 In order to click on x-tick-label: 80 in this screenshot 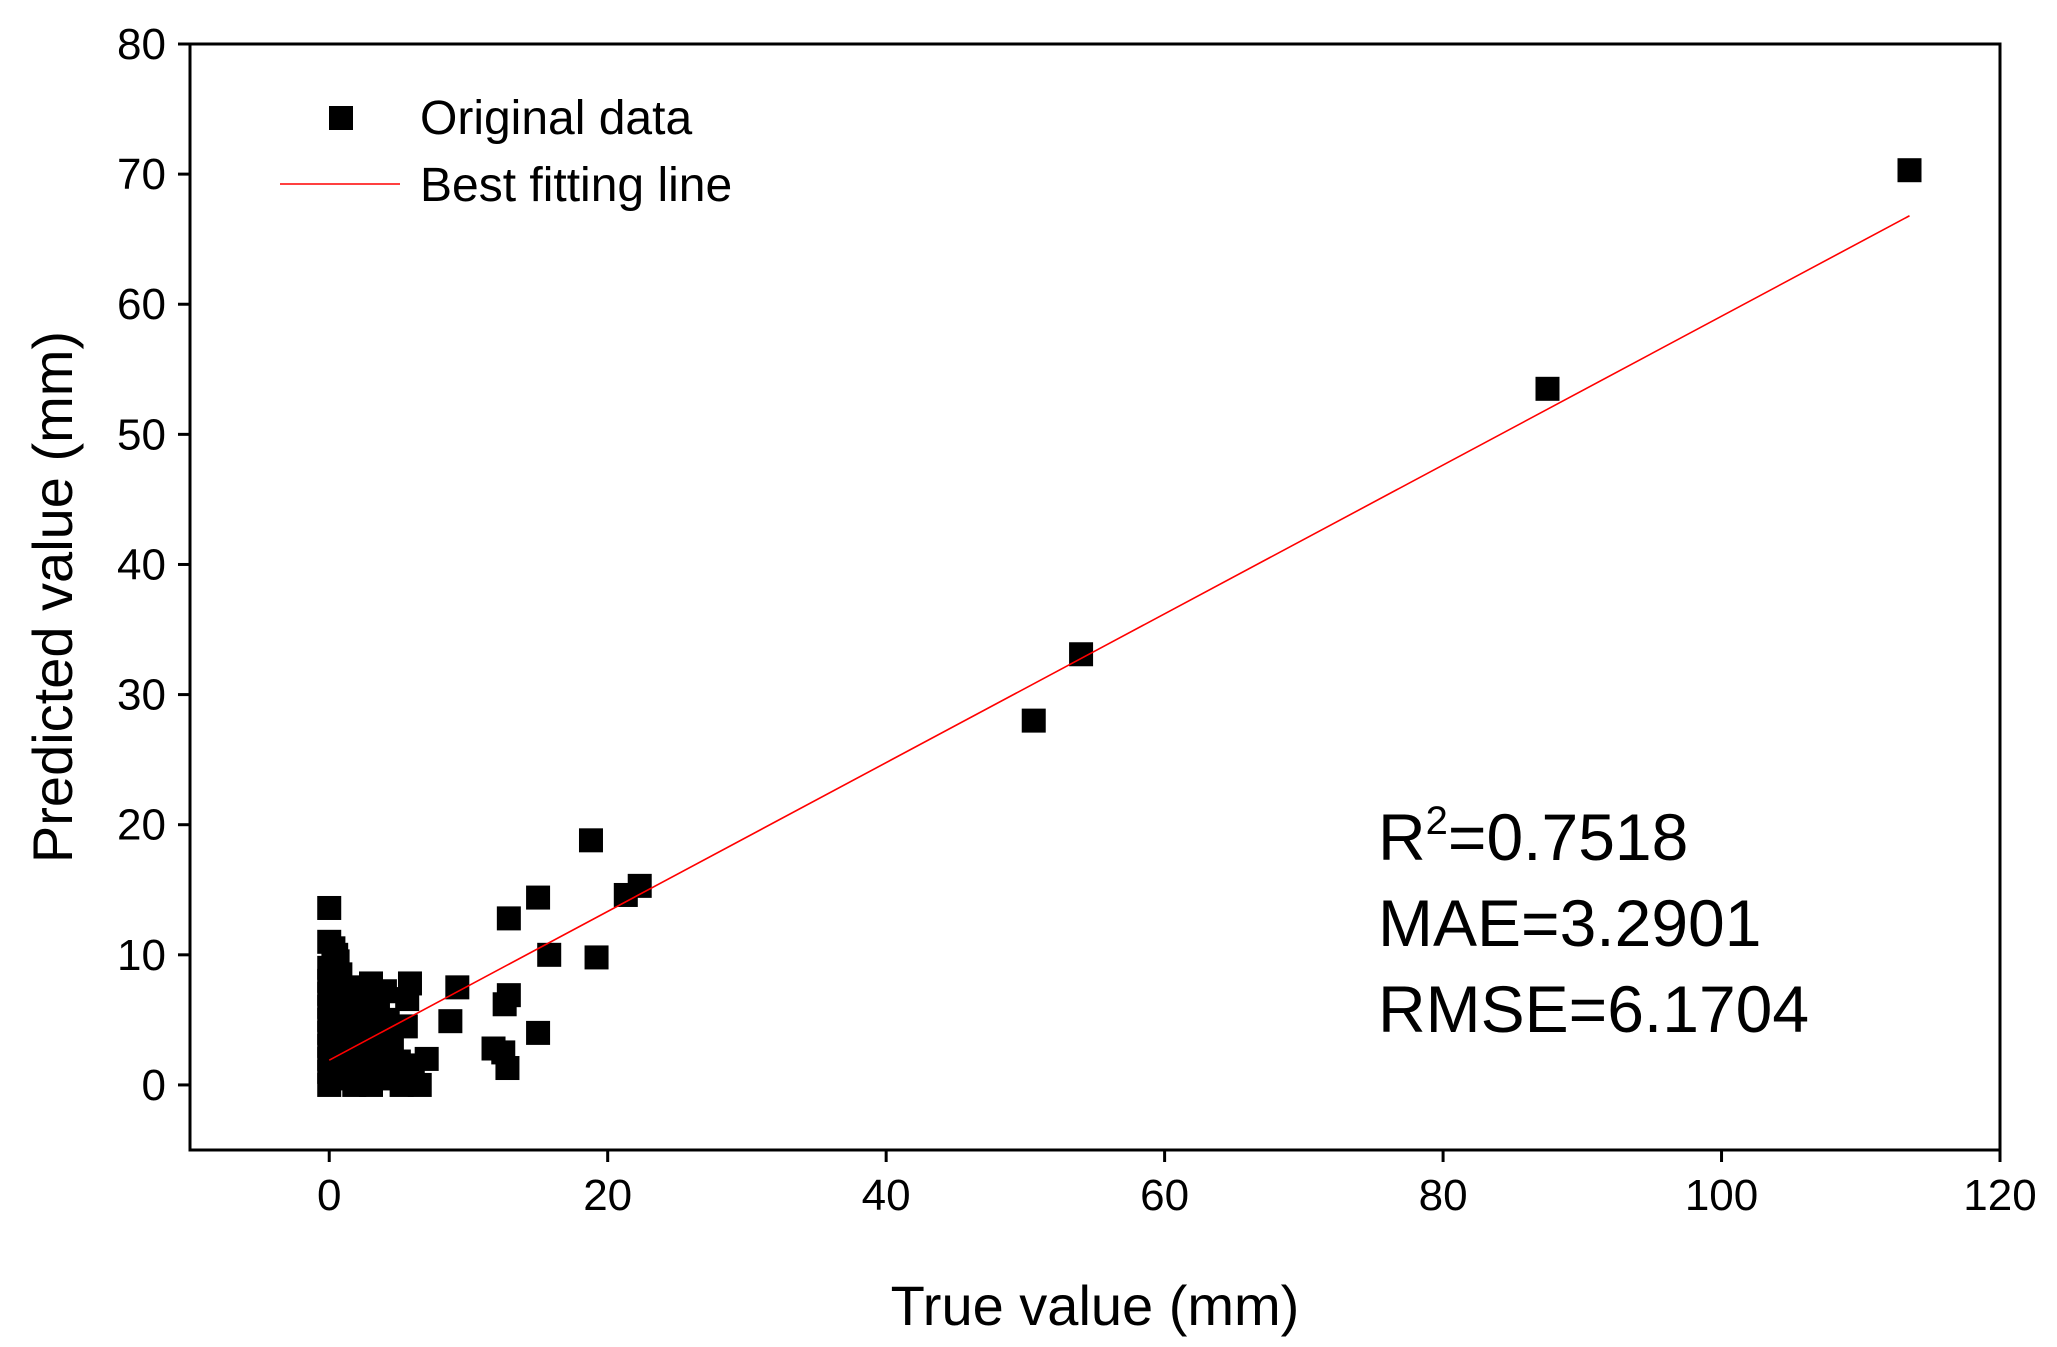, I will do `click(1443, 1195)`.